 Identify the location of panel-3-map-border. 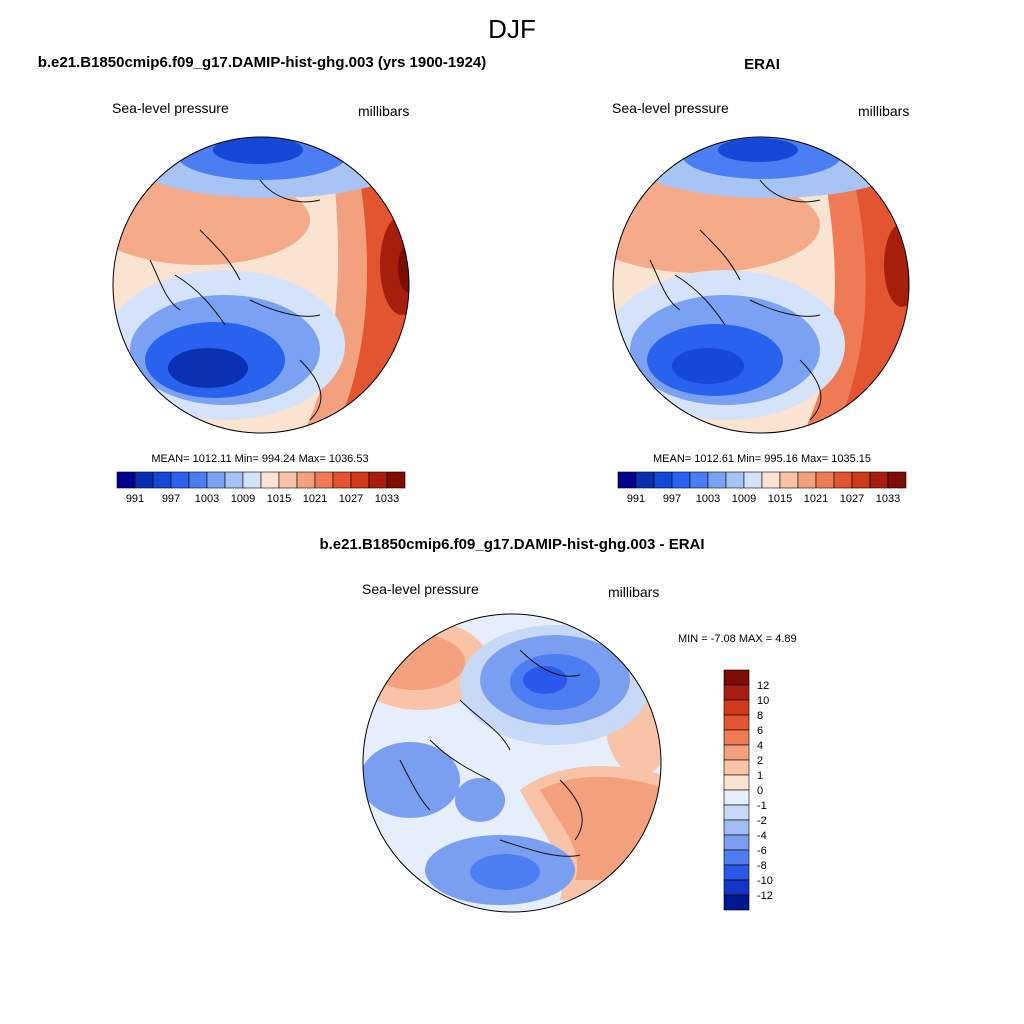
(512, 763).